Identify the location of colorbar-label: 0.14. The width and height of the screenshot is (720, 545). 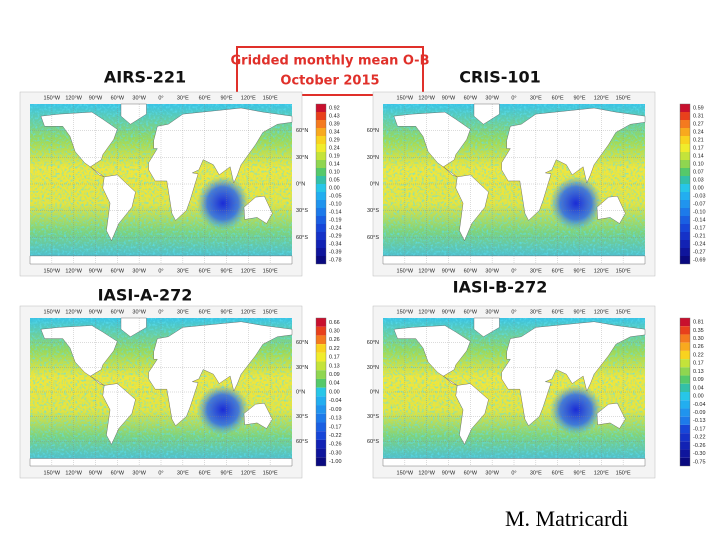
(698, 156).